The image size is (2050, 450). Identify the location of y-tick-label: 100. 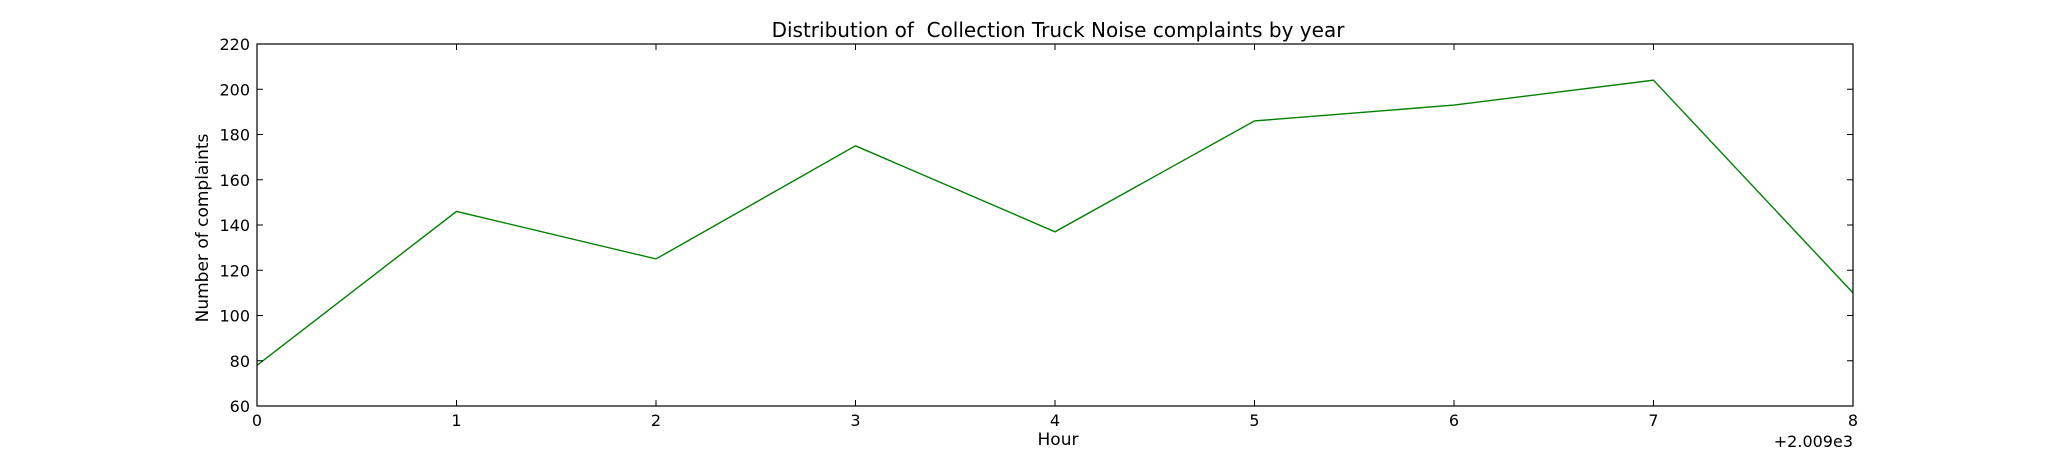
(234, 316).